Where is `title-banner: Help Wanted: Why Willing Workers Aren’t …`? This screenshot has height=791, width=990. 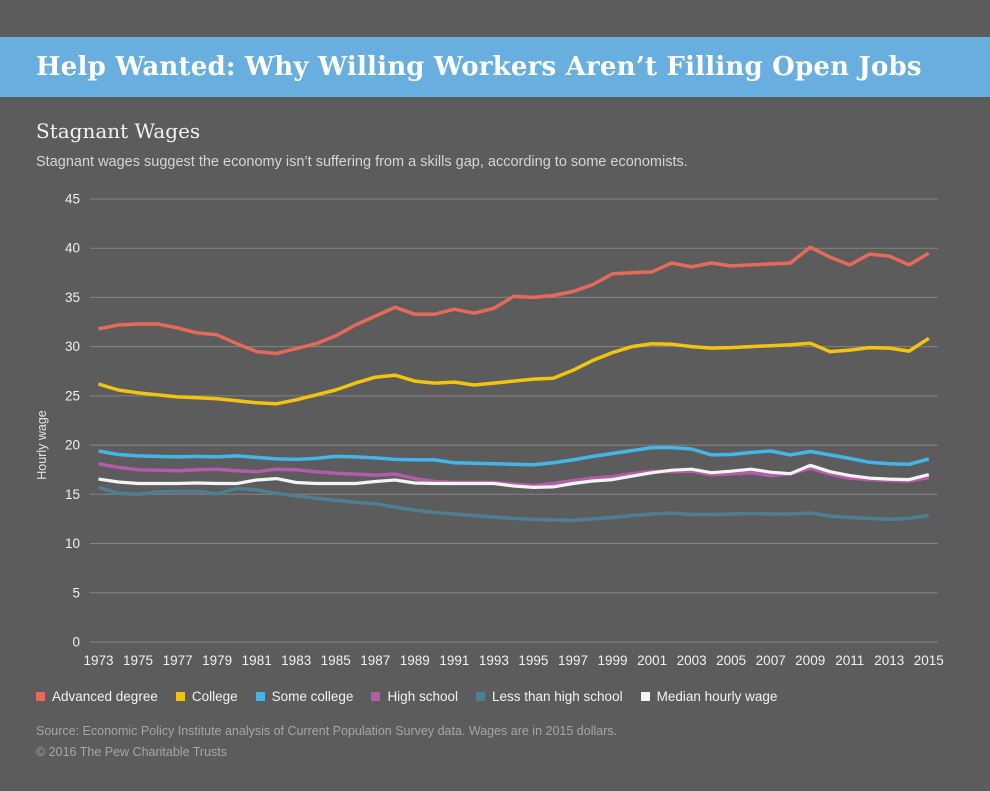
title-banner: Help Wanted: Why Willing Workers Aren’t … is located at coordinates (495, 67).